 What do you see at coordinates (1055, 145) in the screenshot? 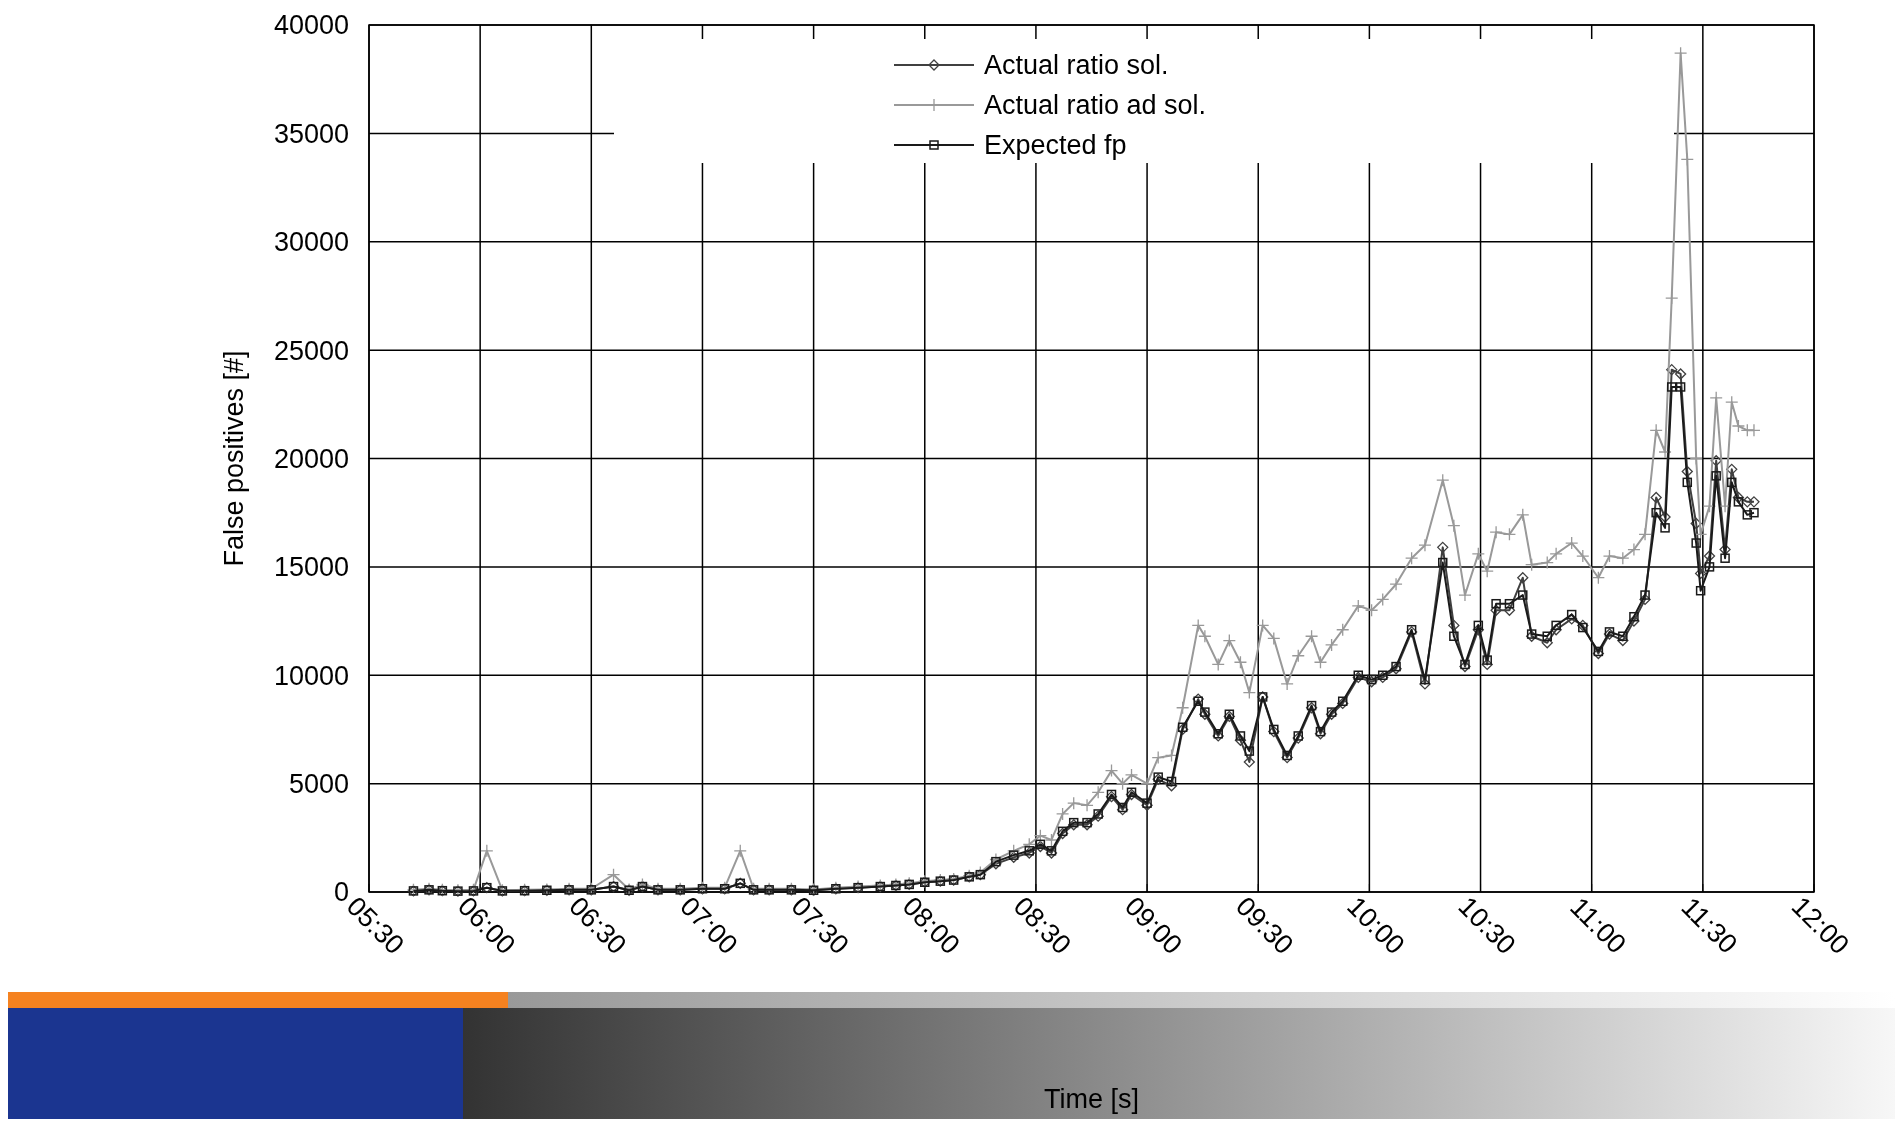
I see `legend-label: Expected fp` at bounding box center [1055, 145].